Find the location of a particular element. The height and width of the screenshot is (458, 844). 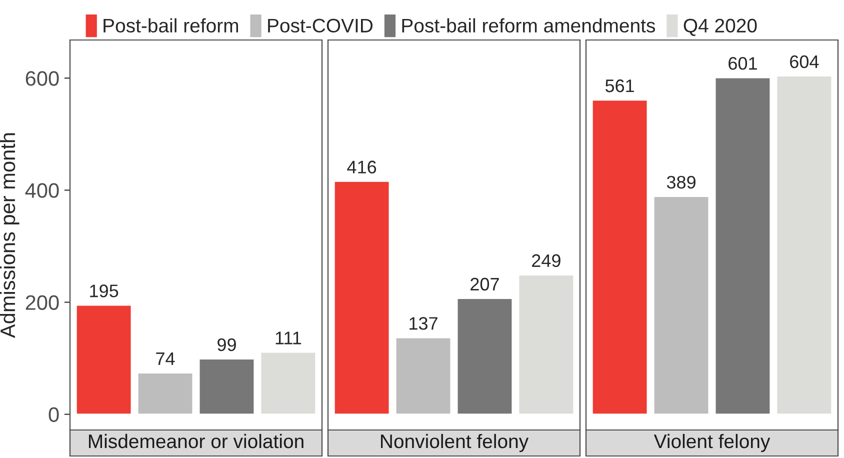

data-label: 416 is located at coordinates (361, 167).